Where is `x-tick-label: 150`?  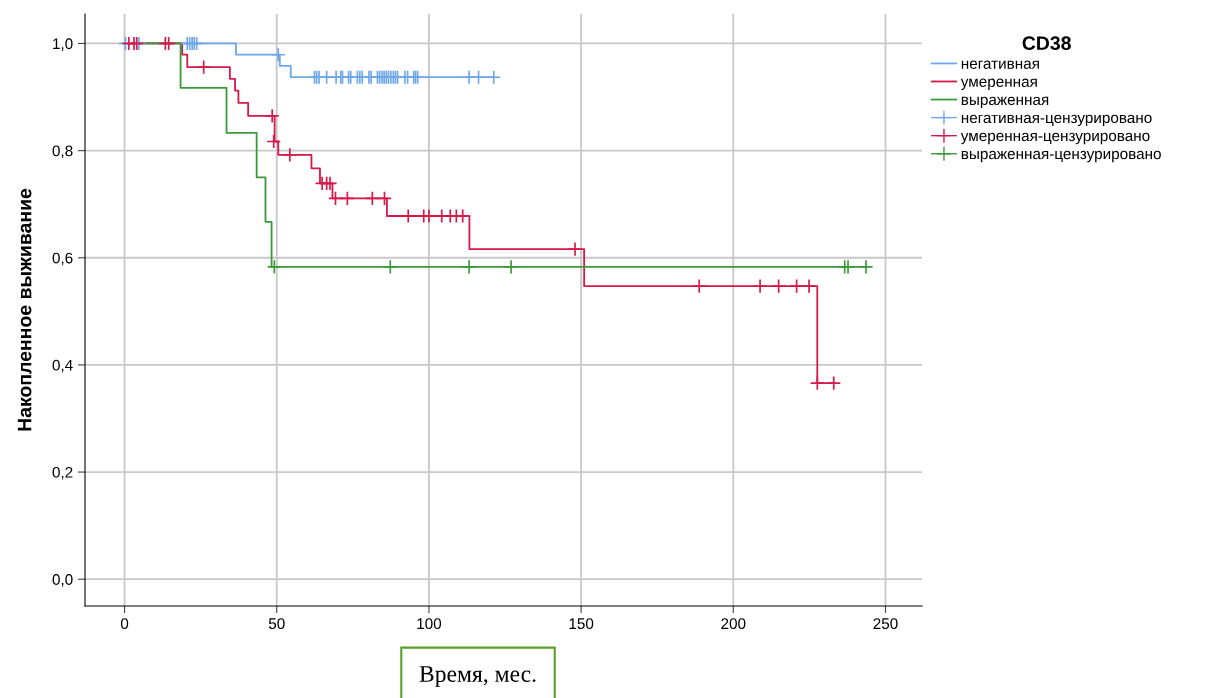 x-tick-label: 150 is located at coordinates (581, 624).